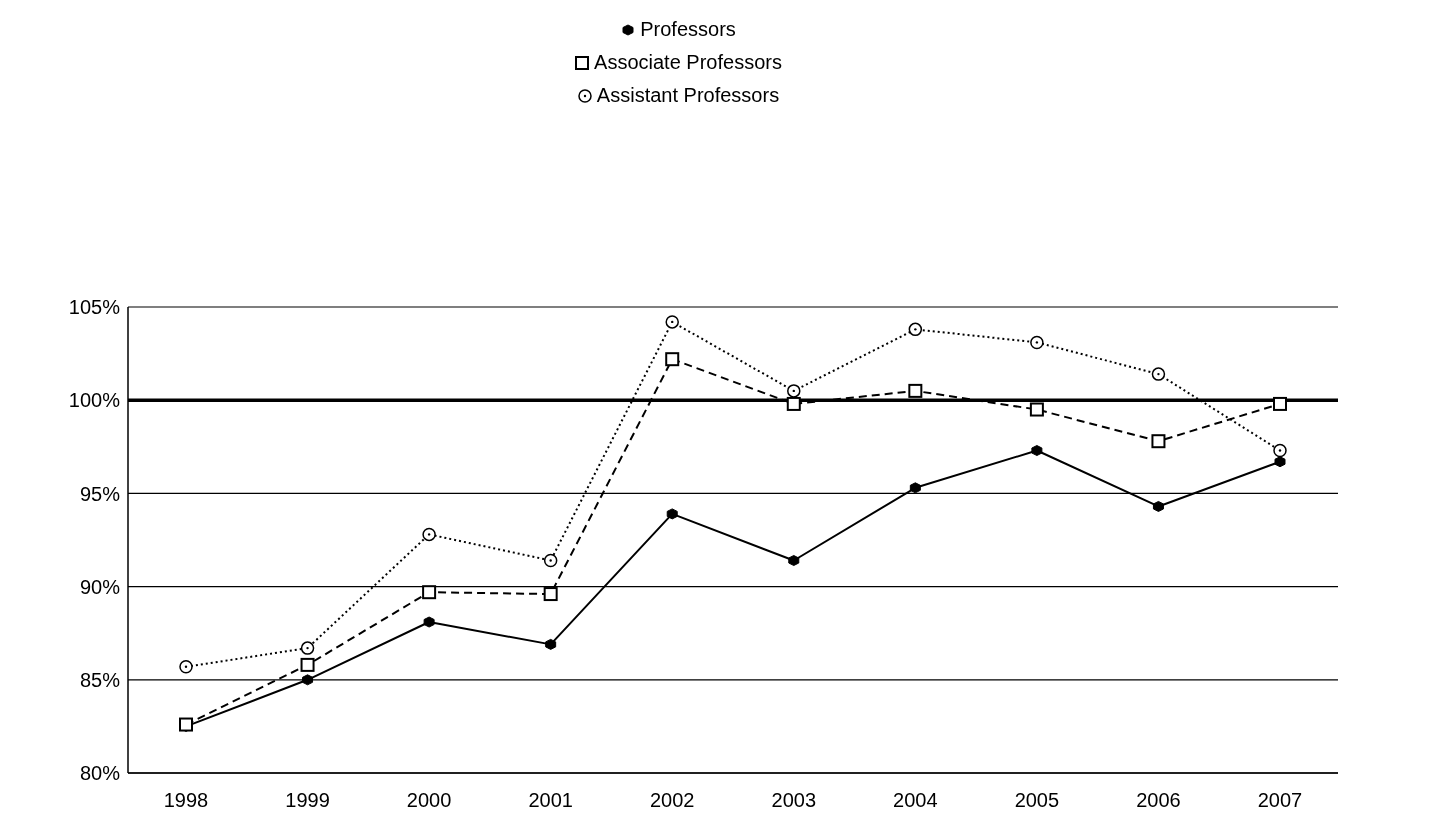 The height and width of the screenshot is (821, 1439). Describe the element at coordinates (688, 62) in the screenshot. I see `legend-label: Associate Professors` at that location.